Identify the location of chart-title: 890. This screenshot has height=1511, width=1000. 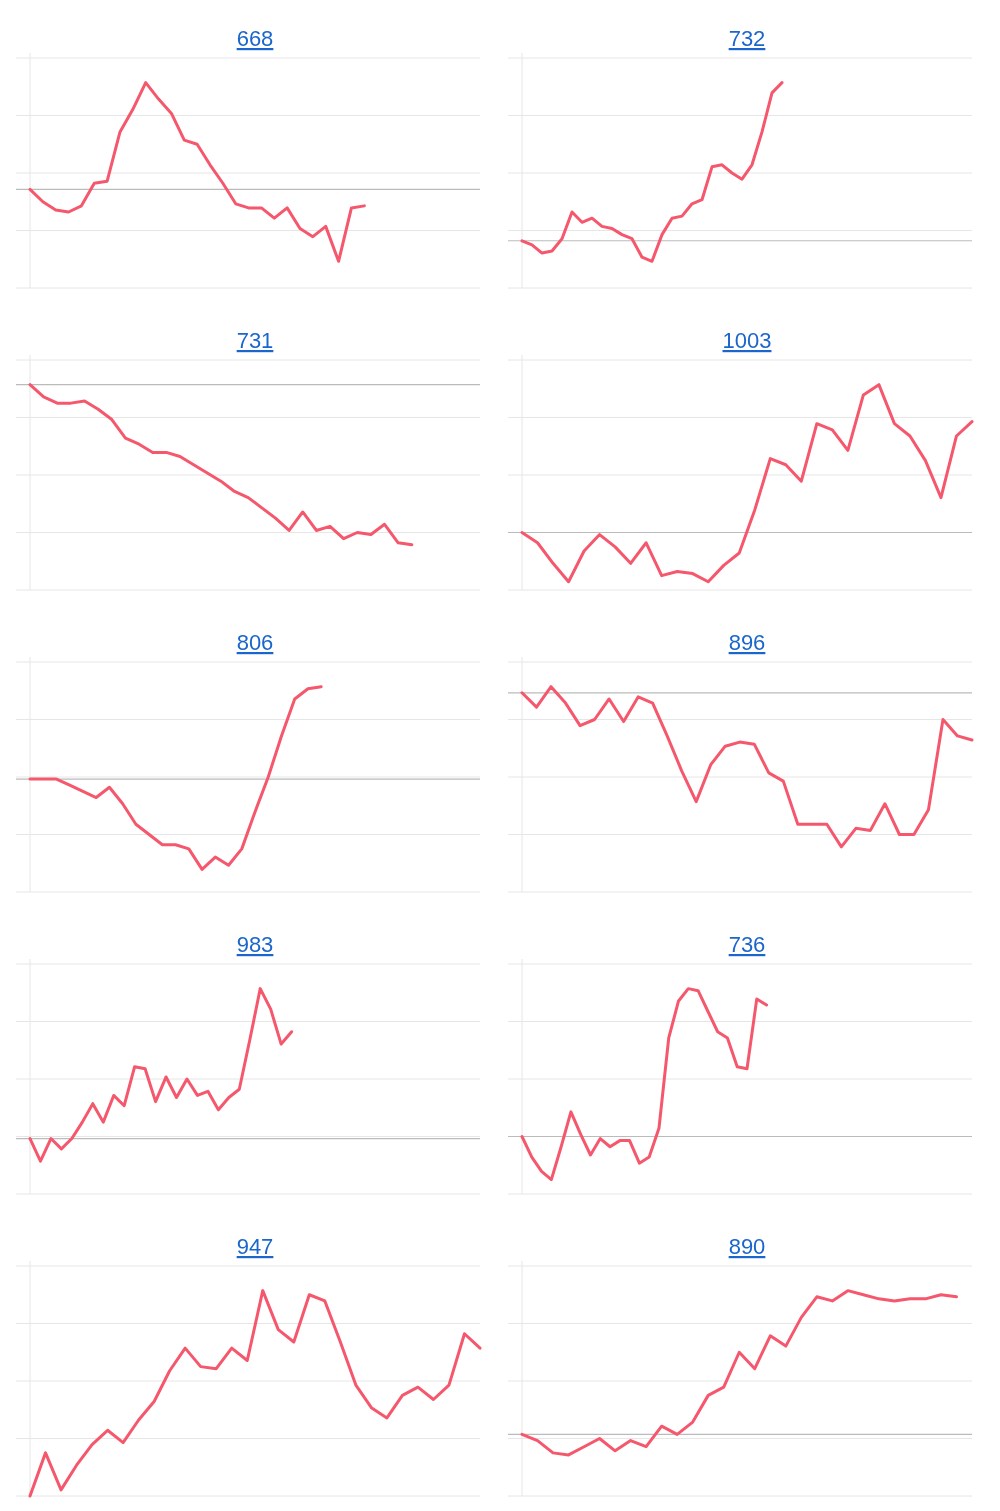
(747, 1246).